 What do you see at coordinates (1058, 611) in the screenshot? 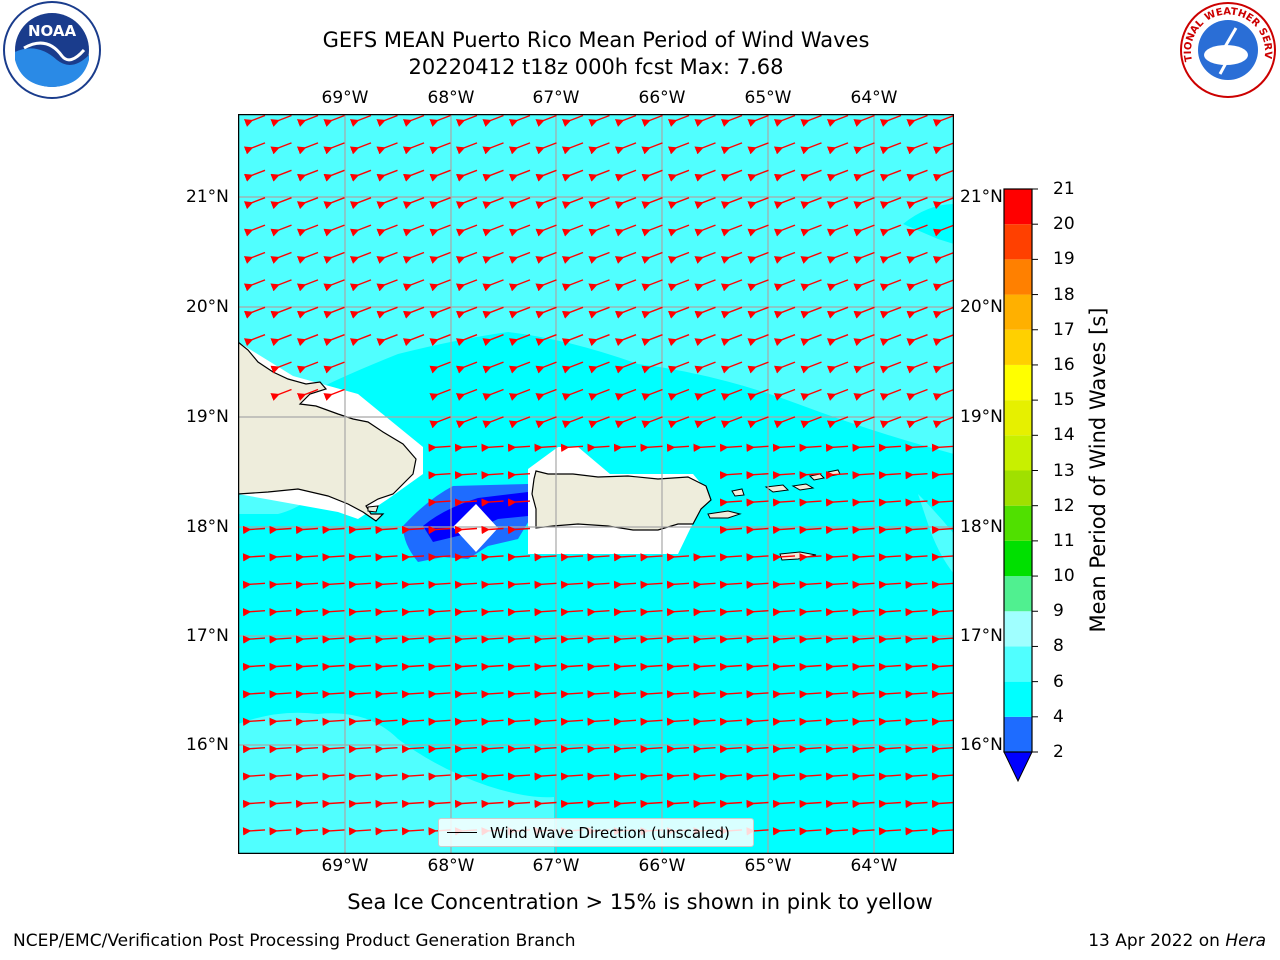
I see `colorbar-tick-label: 9` at bounding box center [1058, 611].